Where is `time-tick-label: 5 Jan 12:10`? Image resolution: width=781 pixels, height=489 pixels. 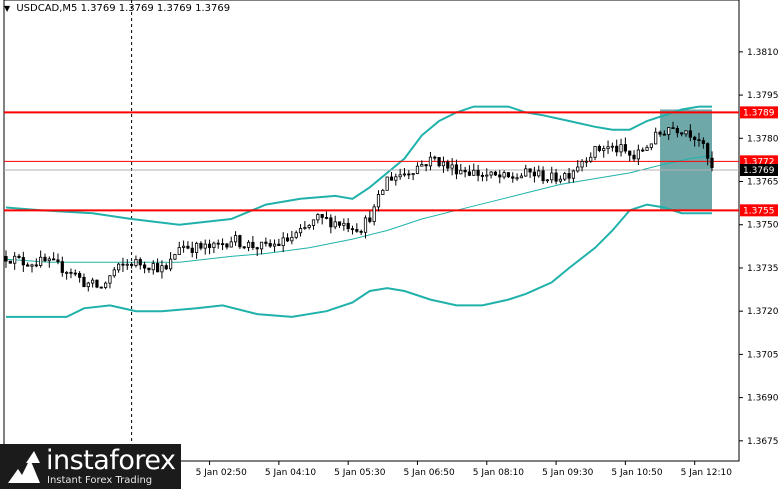 time-tick-label: 5 Jan 12:10 is located at coordinates (707, 473).